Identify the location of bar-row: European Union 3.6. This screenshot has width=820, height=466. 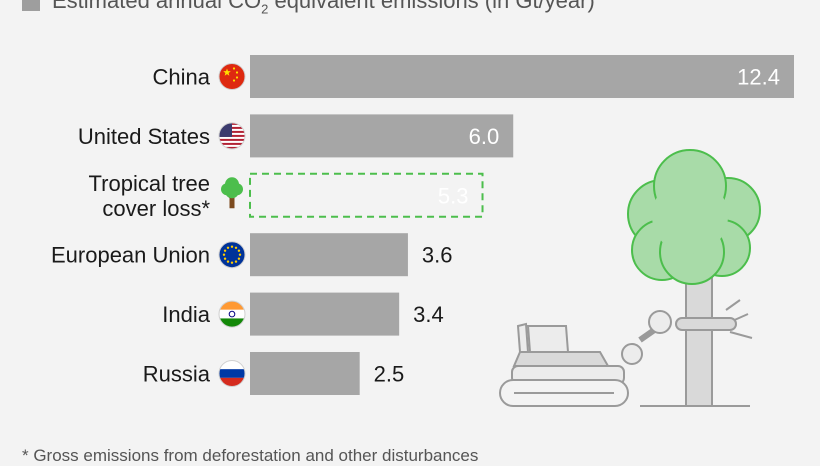
(252, 255).